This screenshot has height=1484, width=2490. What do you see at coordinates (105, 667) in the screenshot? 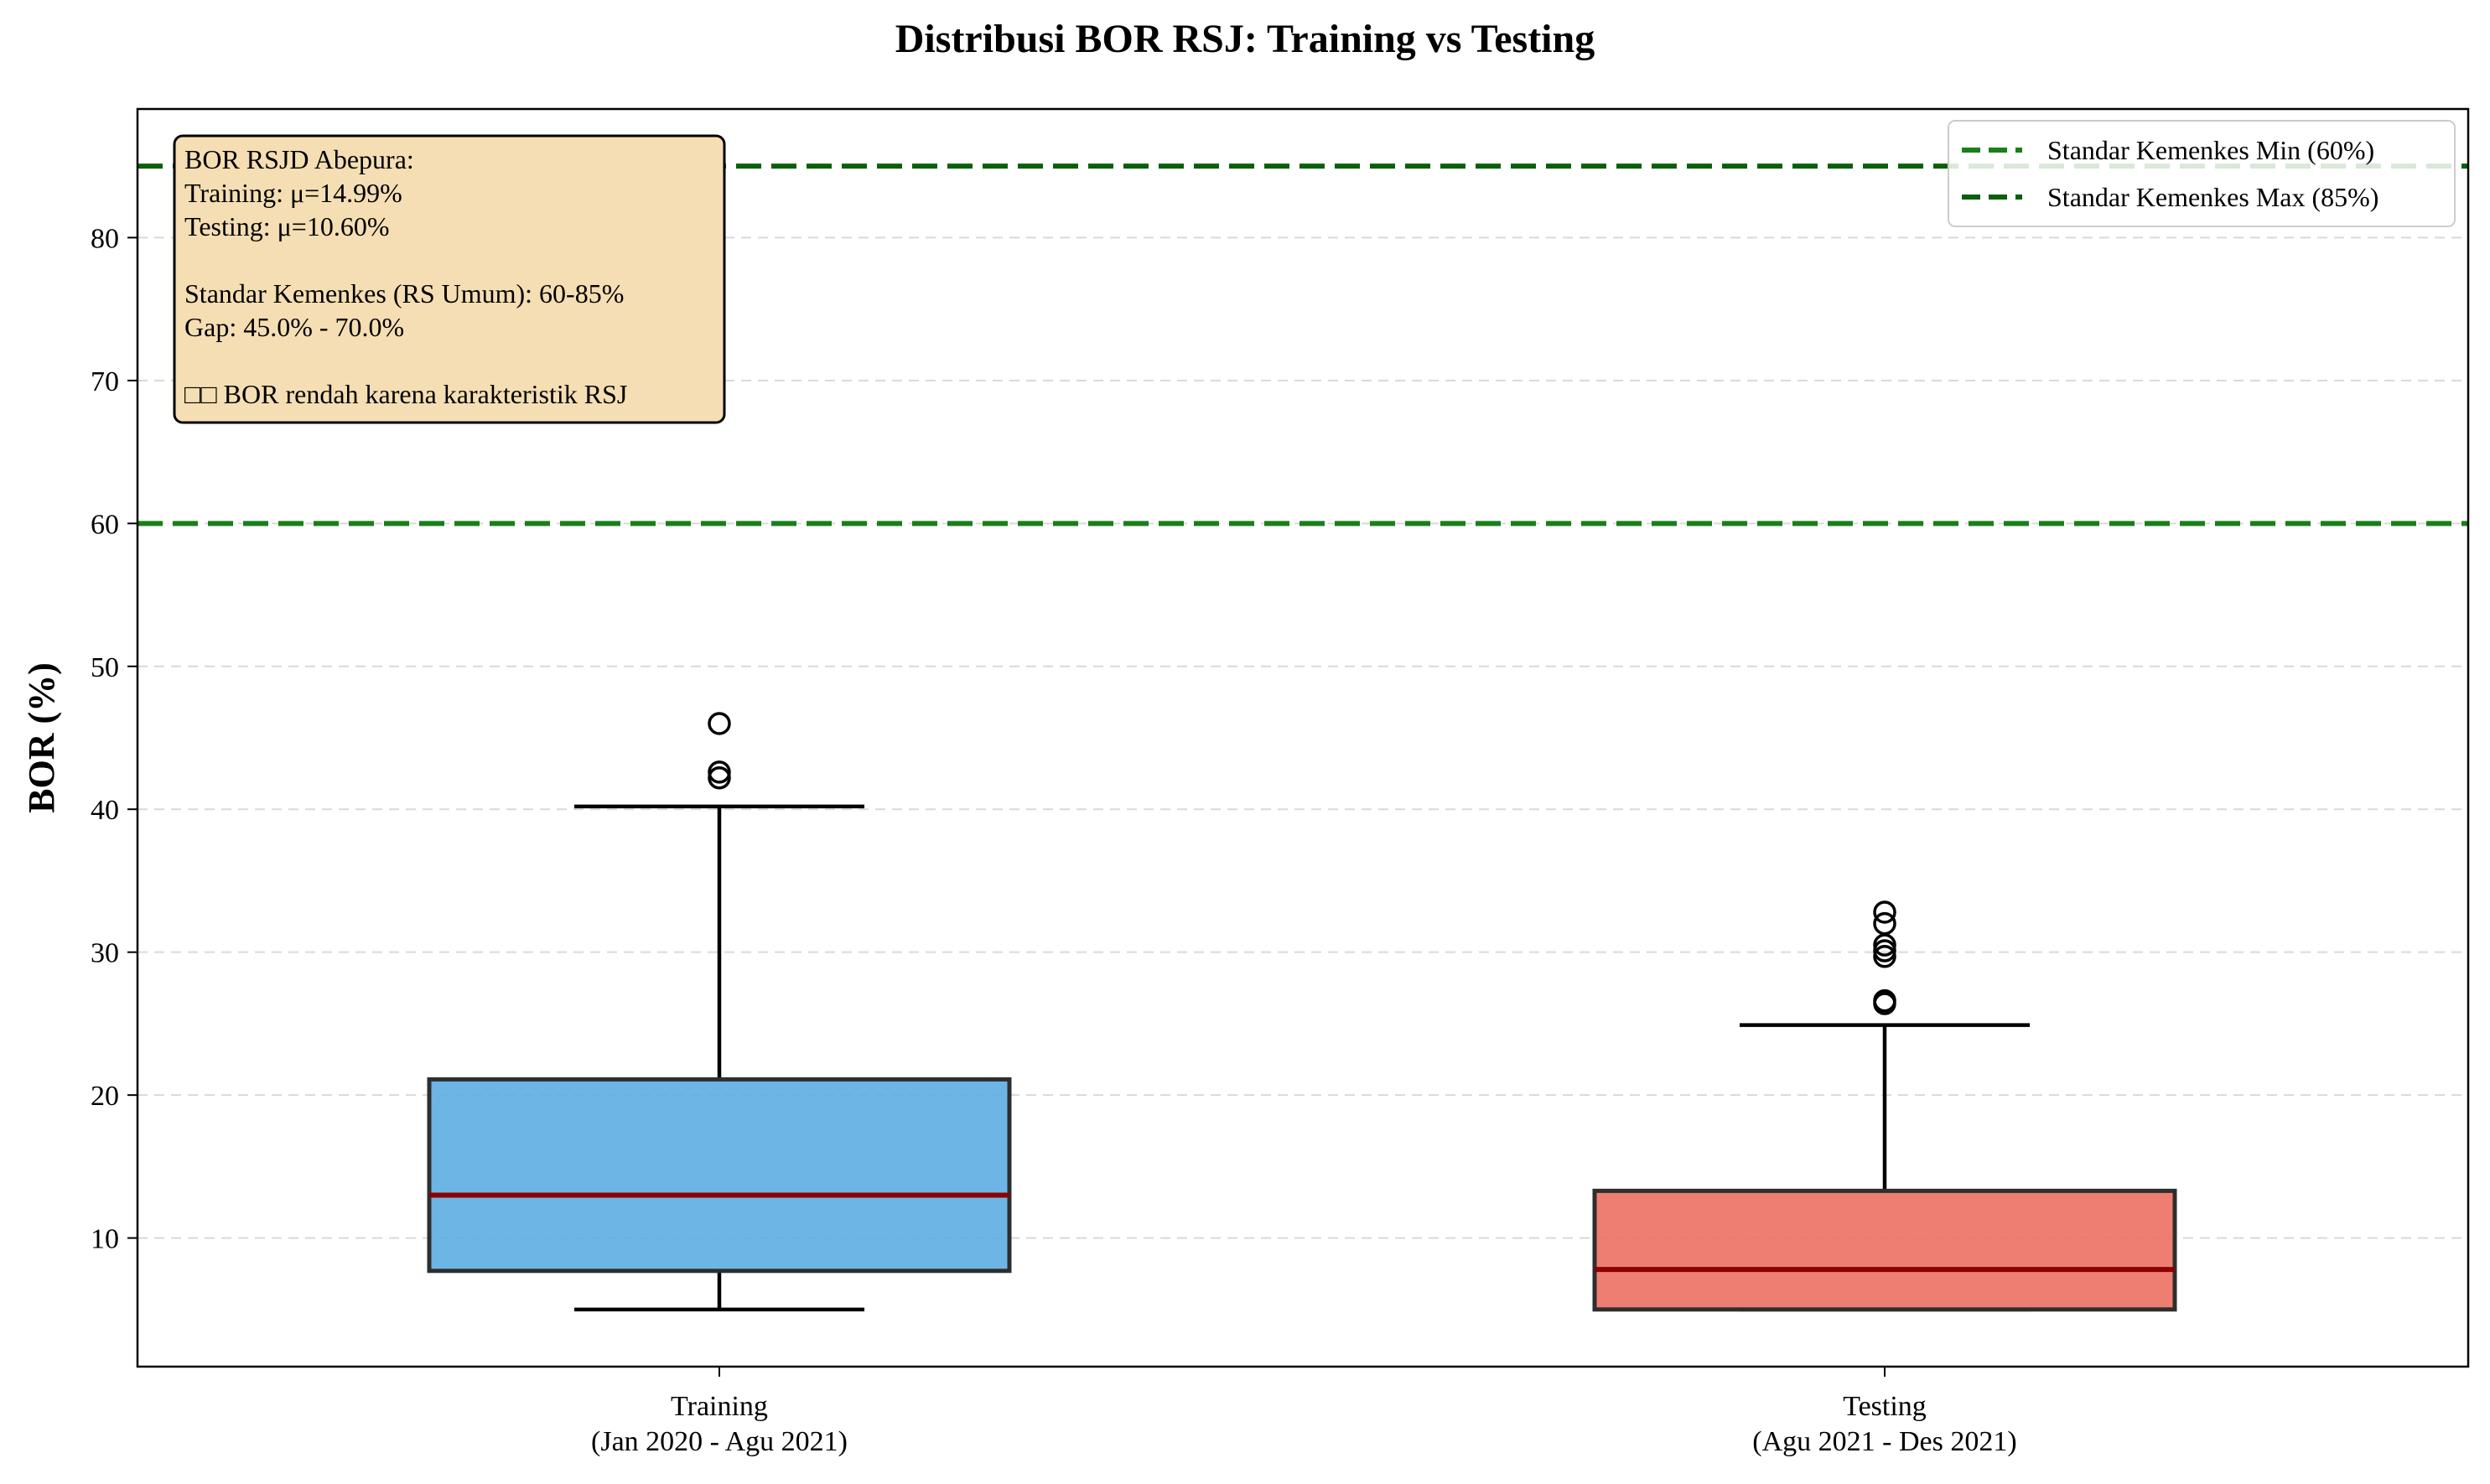
I see `y-tick-label: 50` at bounding box center [105, 667].